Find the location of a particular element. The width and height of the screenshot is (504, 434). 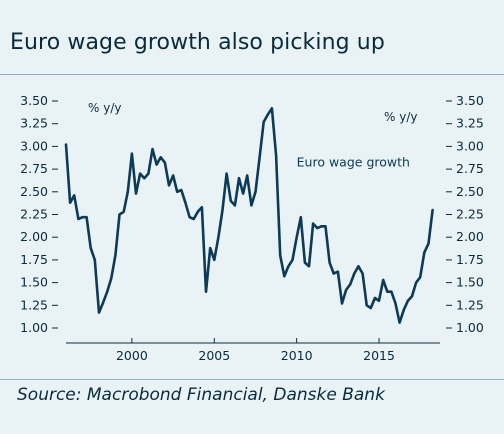

right-y-tick-label: 2.00 is located at coordinates (470, 236).